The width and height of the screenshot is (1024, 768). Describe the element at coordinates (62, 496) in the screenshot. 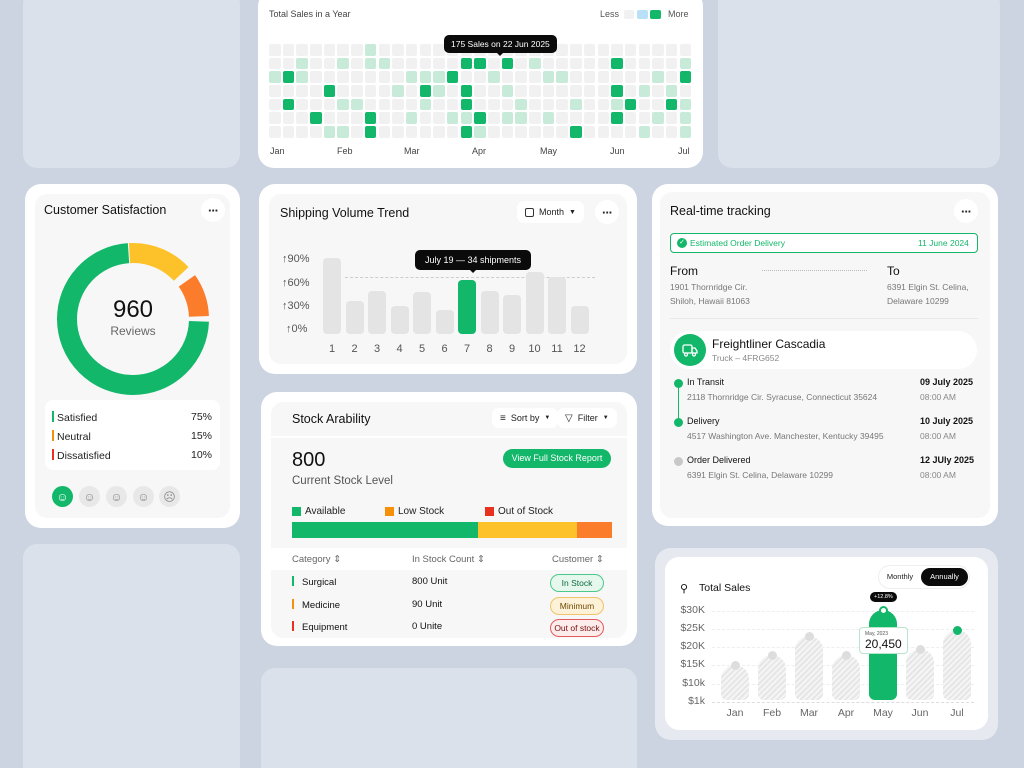

I see `rating-face-1-icon: ☺` at that location.